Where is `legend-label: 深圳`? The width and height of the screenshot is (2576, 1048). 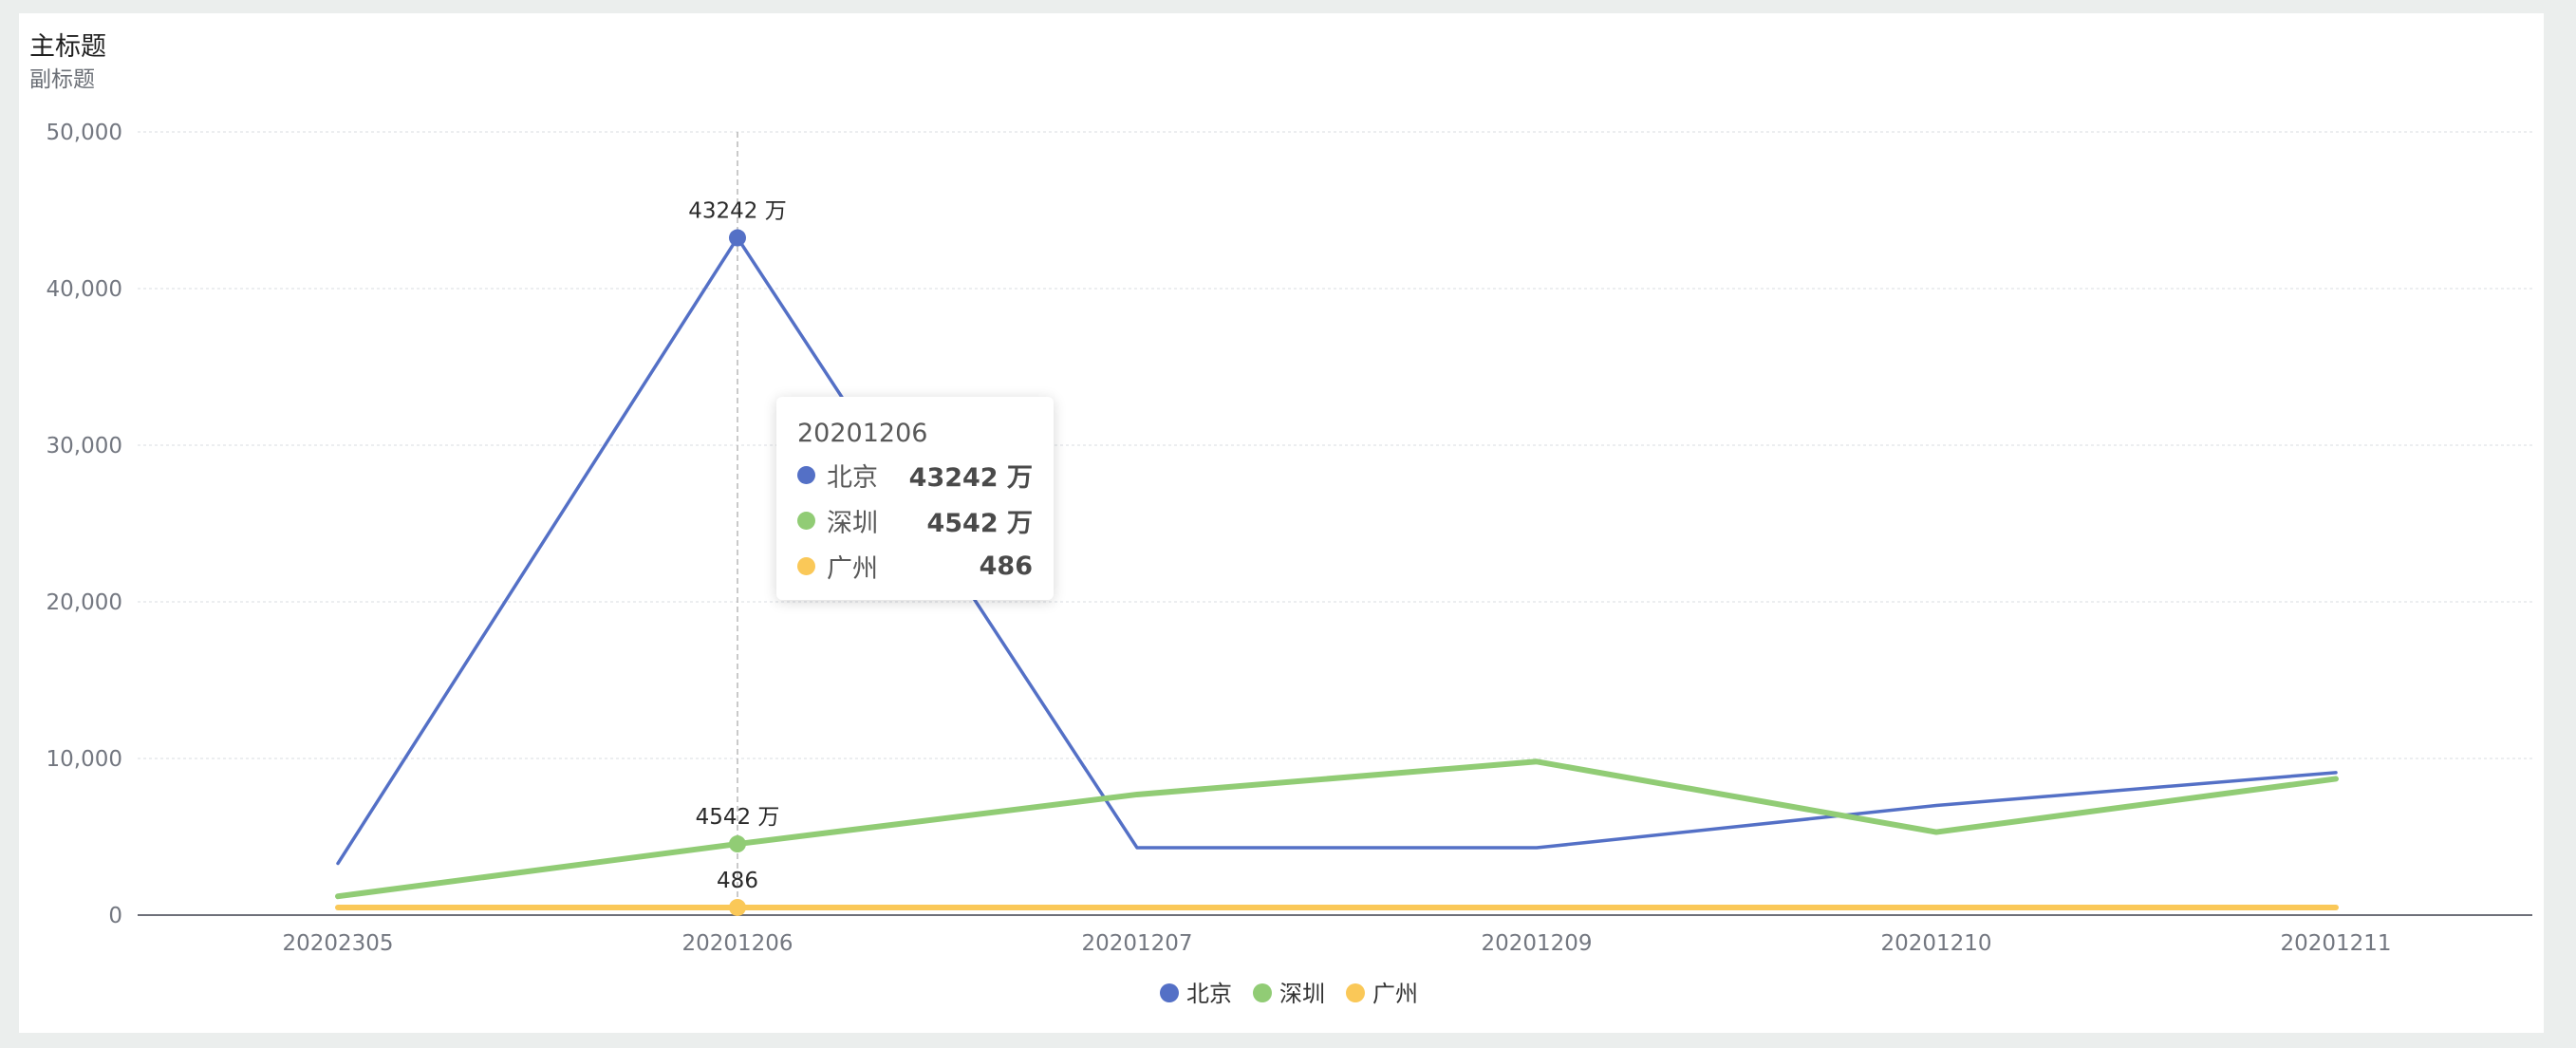
legend-label: 深圳 is located at coordinates (1302, 994).